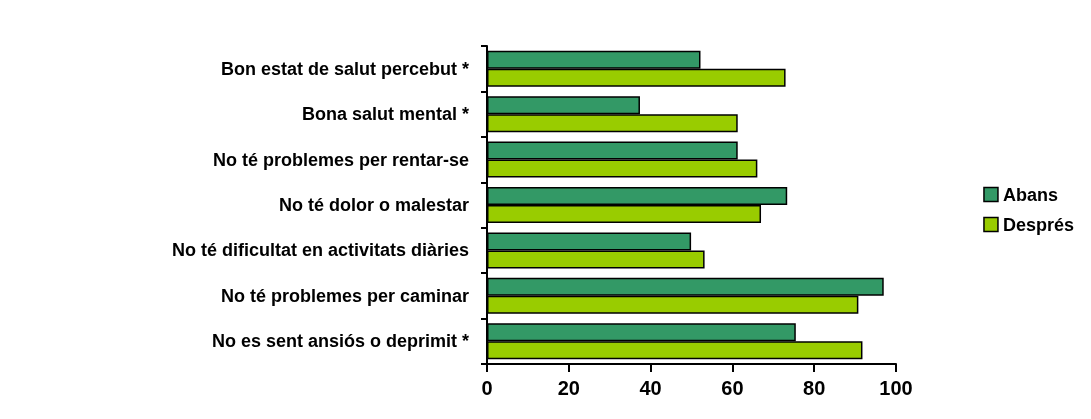 The image size is (1091, 419). Describe the element at coordinates (344, 295) in the screenshot. I see `y-tick-label: No té problemes per caminar` at that location.